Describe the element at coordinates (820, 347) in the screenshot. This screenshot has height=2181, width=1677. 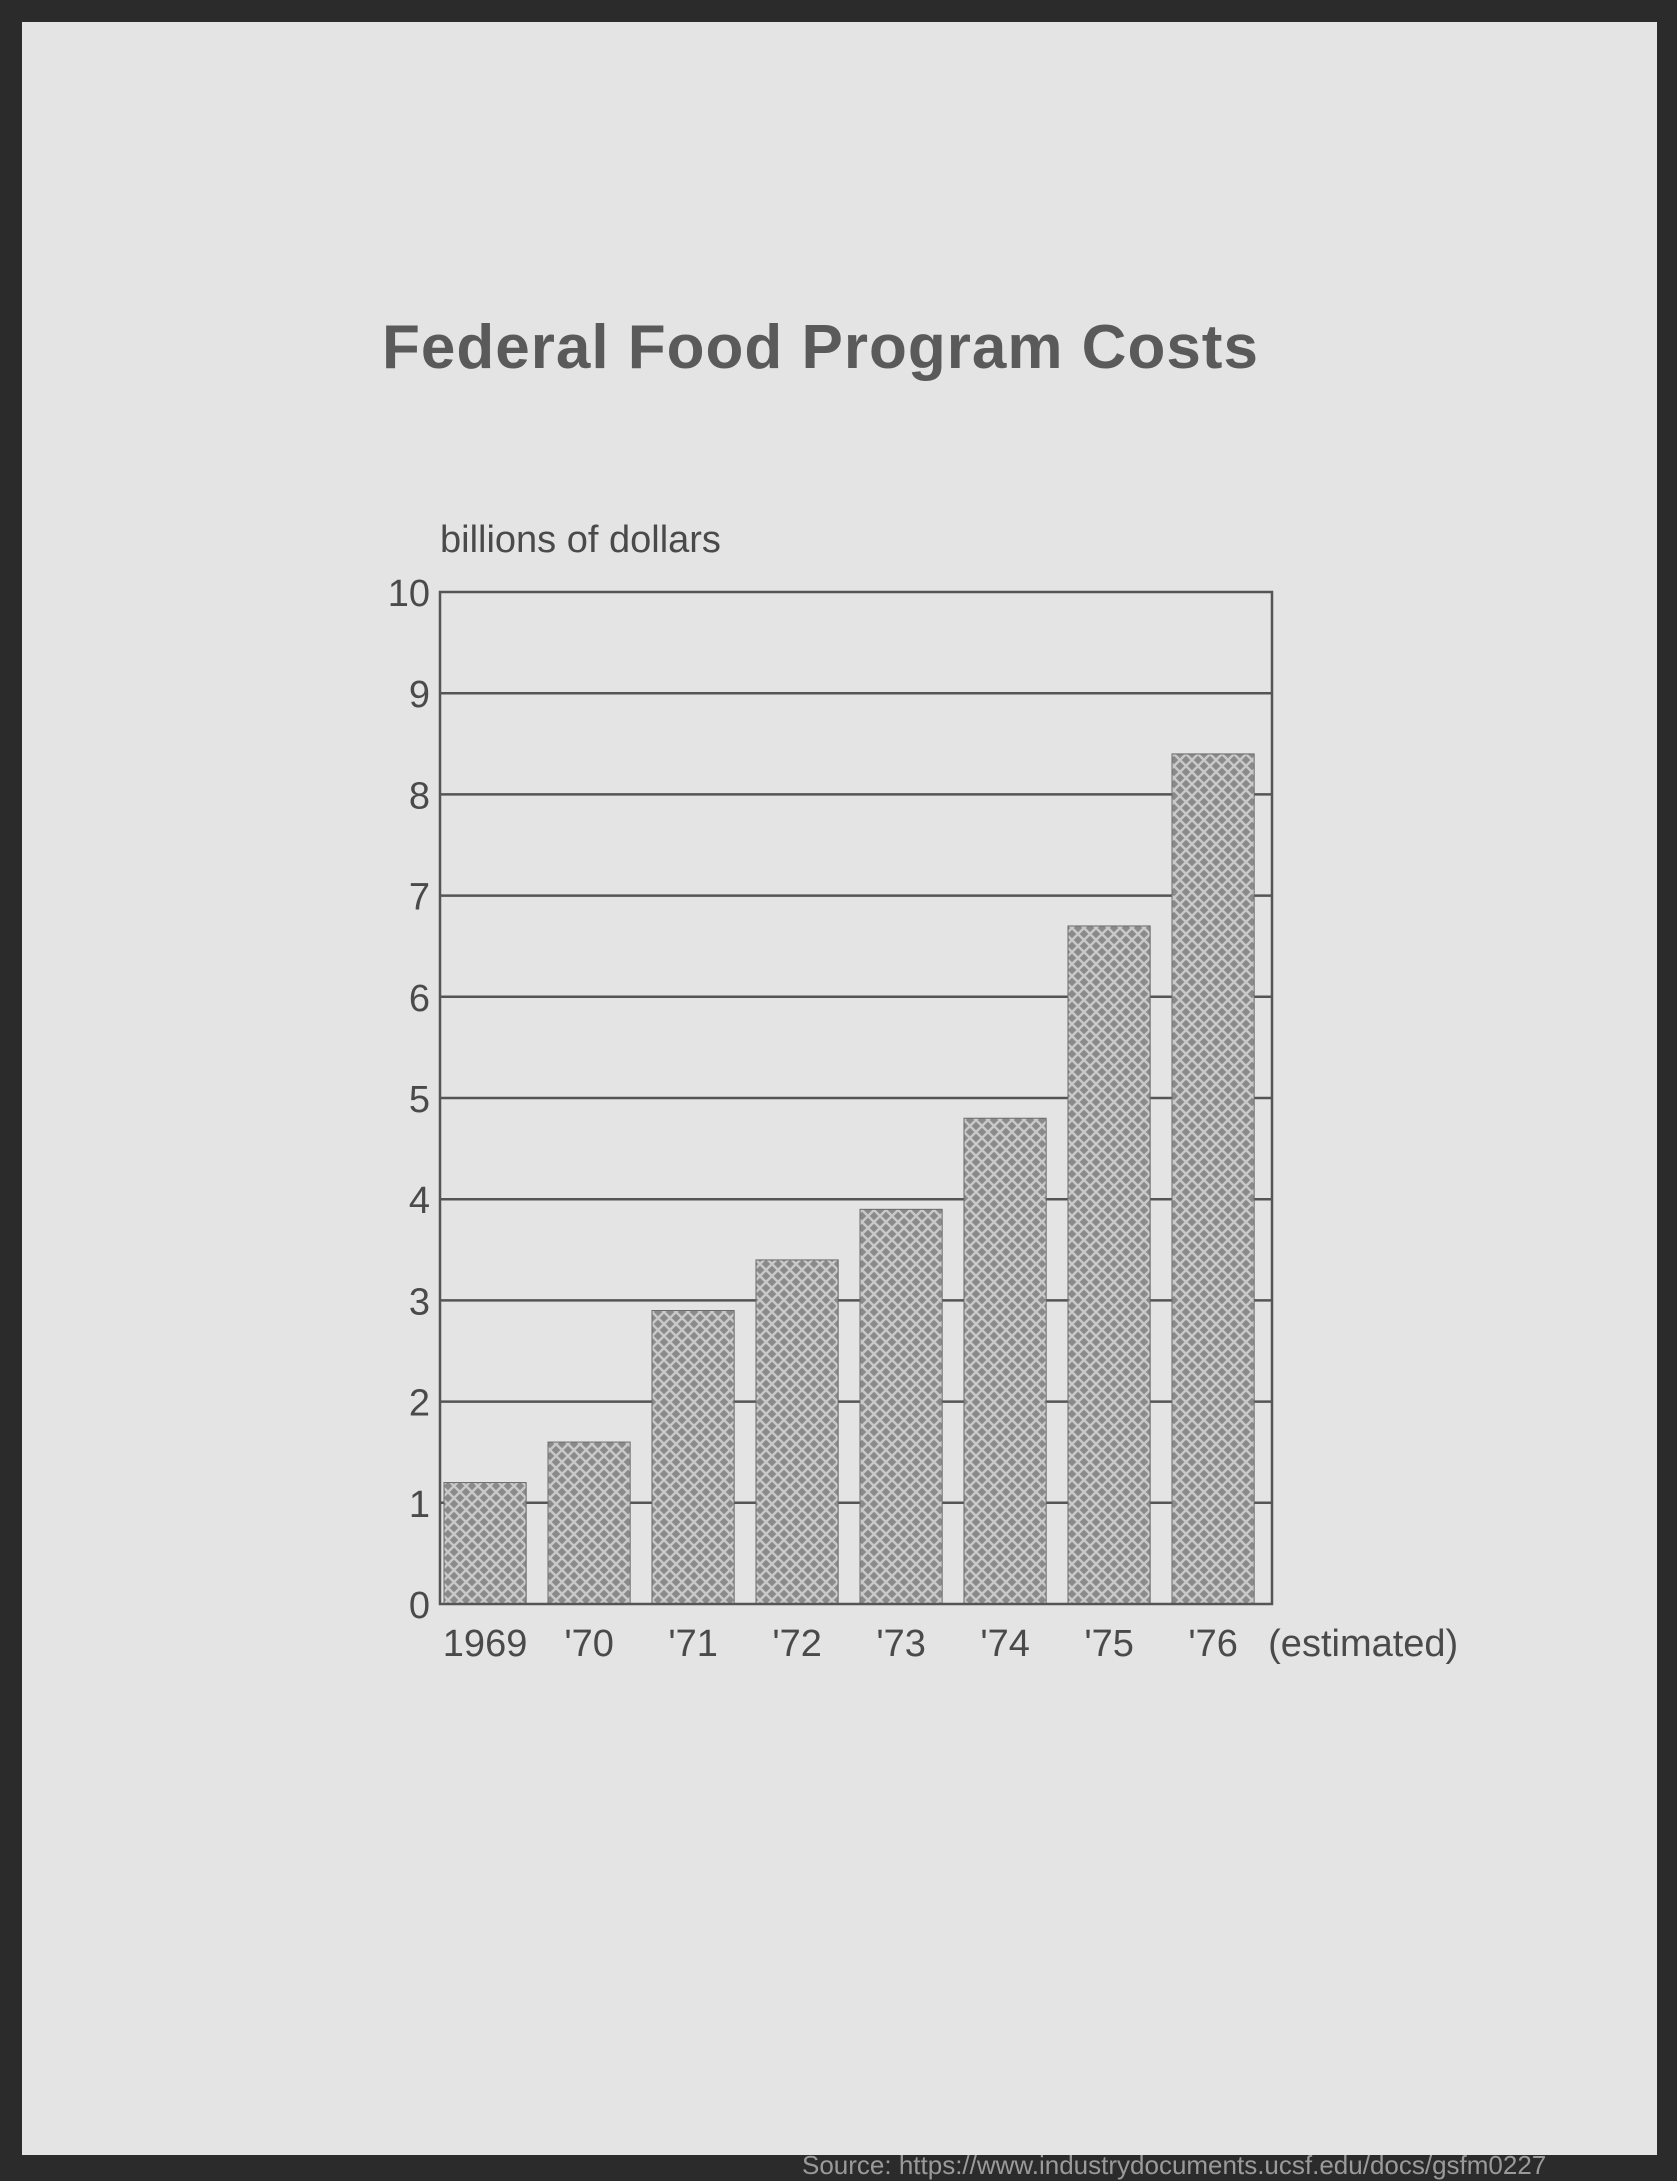
I see `chart-title: Federal Food Program Costs` at that location.